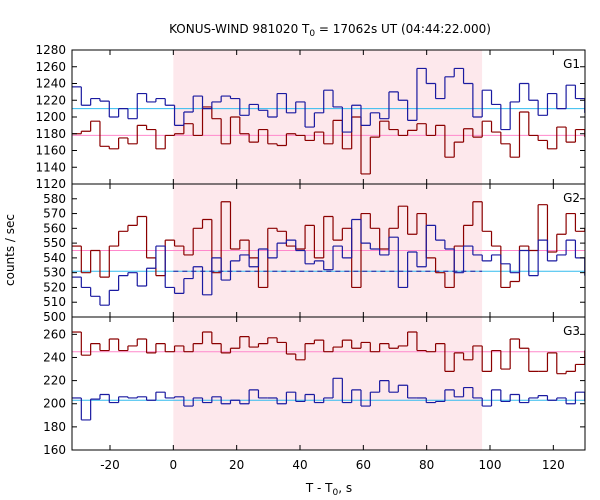 Image resolution: width=600 pixels, height=500 pixels. Describe the element at coordinates (54, 287) in the screenshot. I see `y-tick-label: 520` at that location.